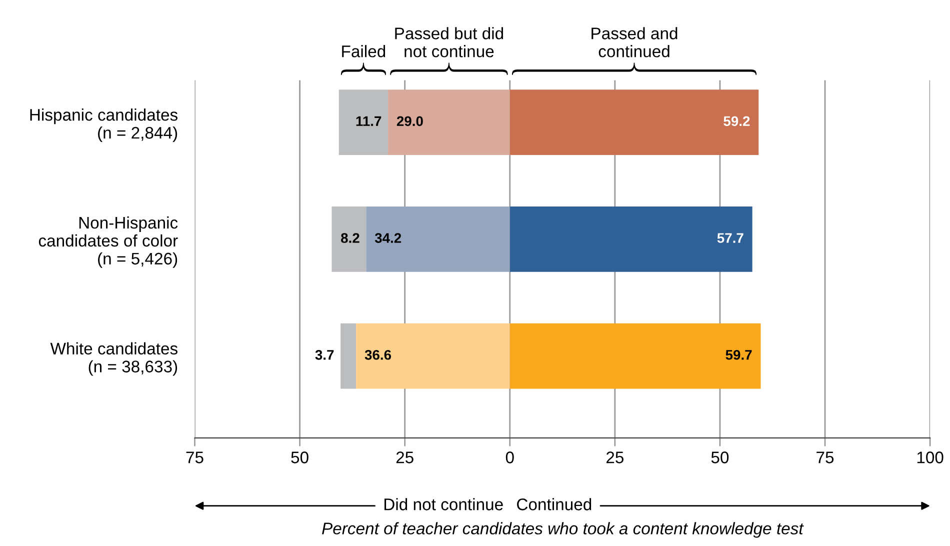  What do you see at coordinates (930, 458) in the screenshot?
I see `x-tick-label: 100` at bounding box center [930, 458].